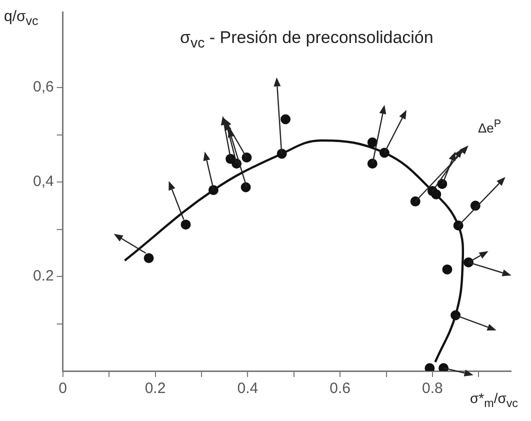 The width and height of the screenshot is (531, 421). I want to click on x-tick-label: 0.2, so click(155, 389).